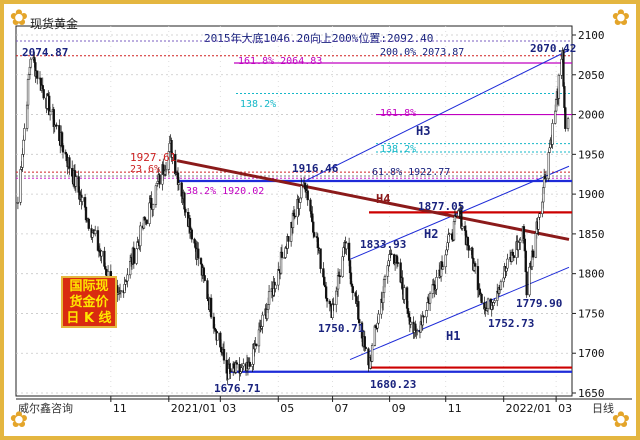  Describe the element at coordinates (145, 169) in the screenshot. I see `fib-label: 23.6%` at that location.